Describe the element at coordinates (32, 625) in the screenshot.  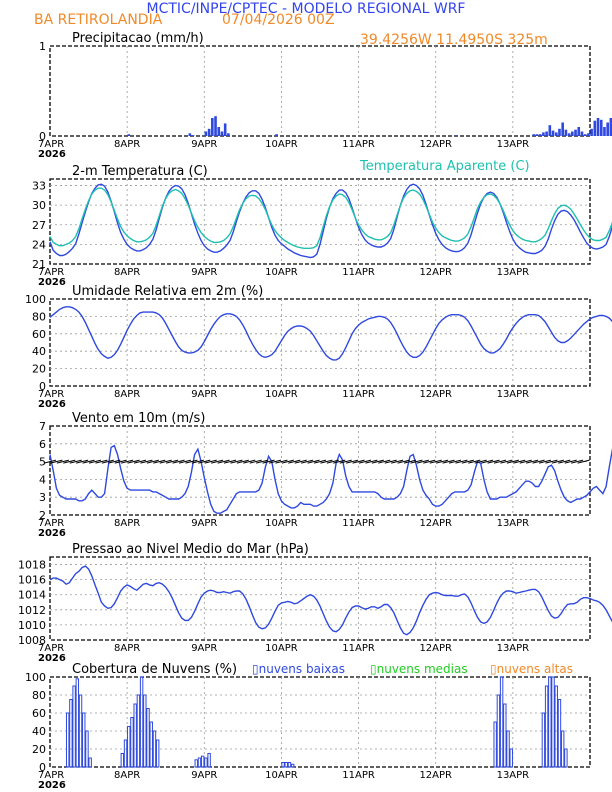
I see `y-tick-label: 1010` at that location.